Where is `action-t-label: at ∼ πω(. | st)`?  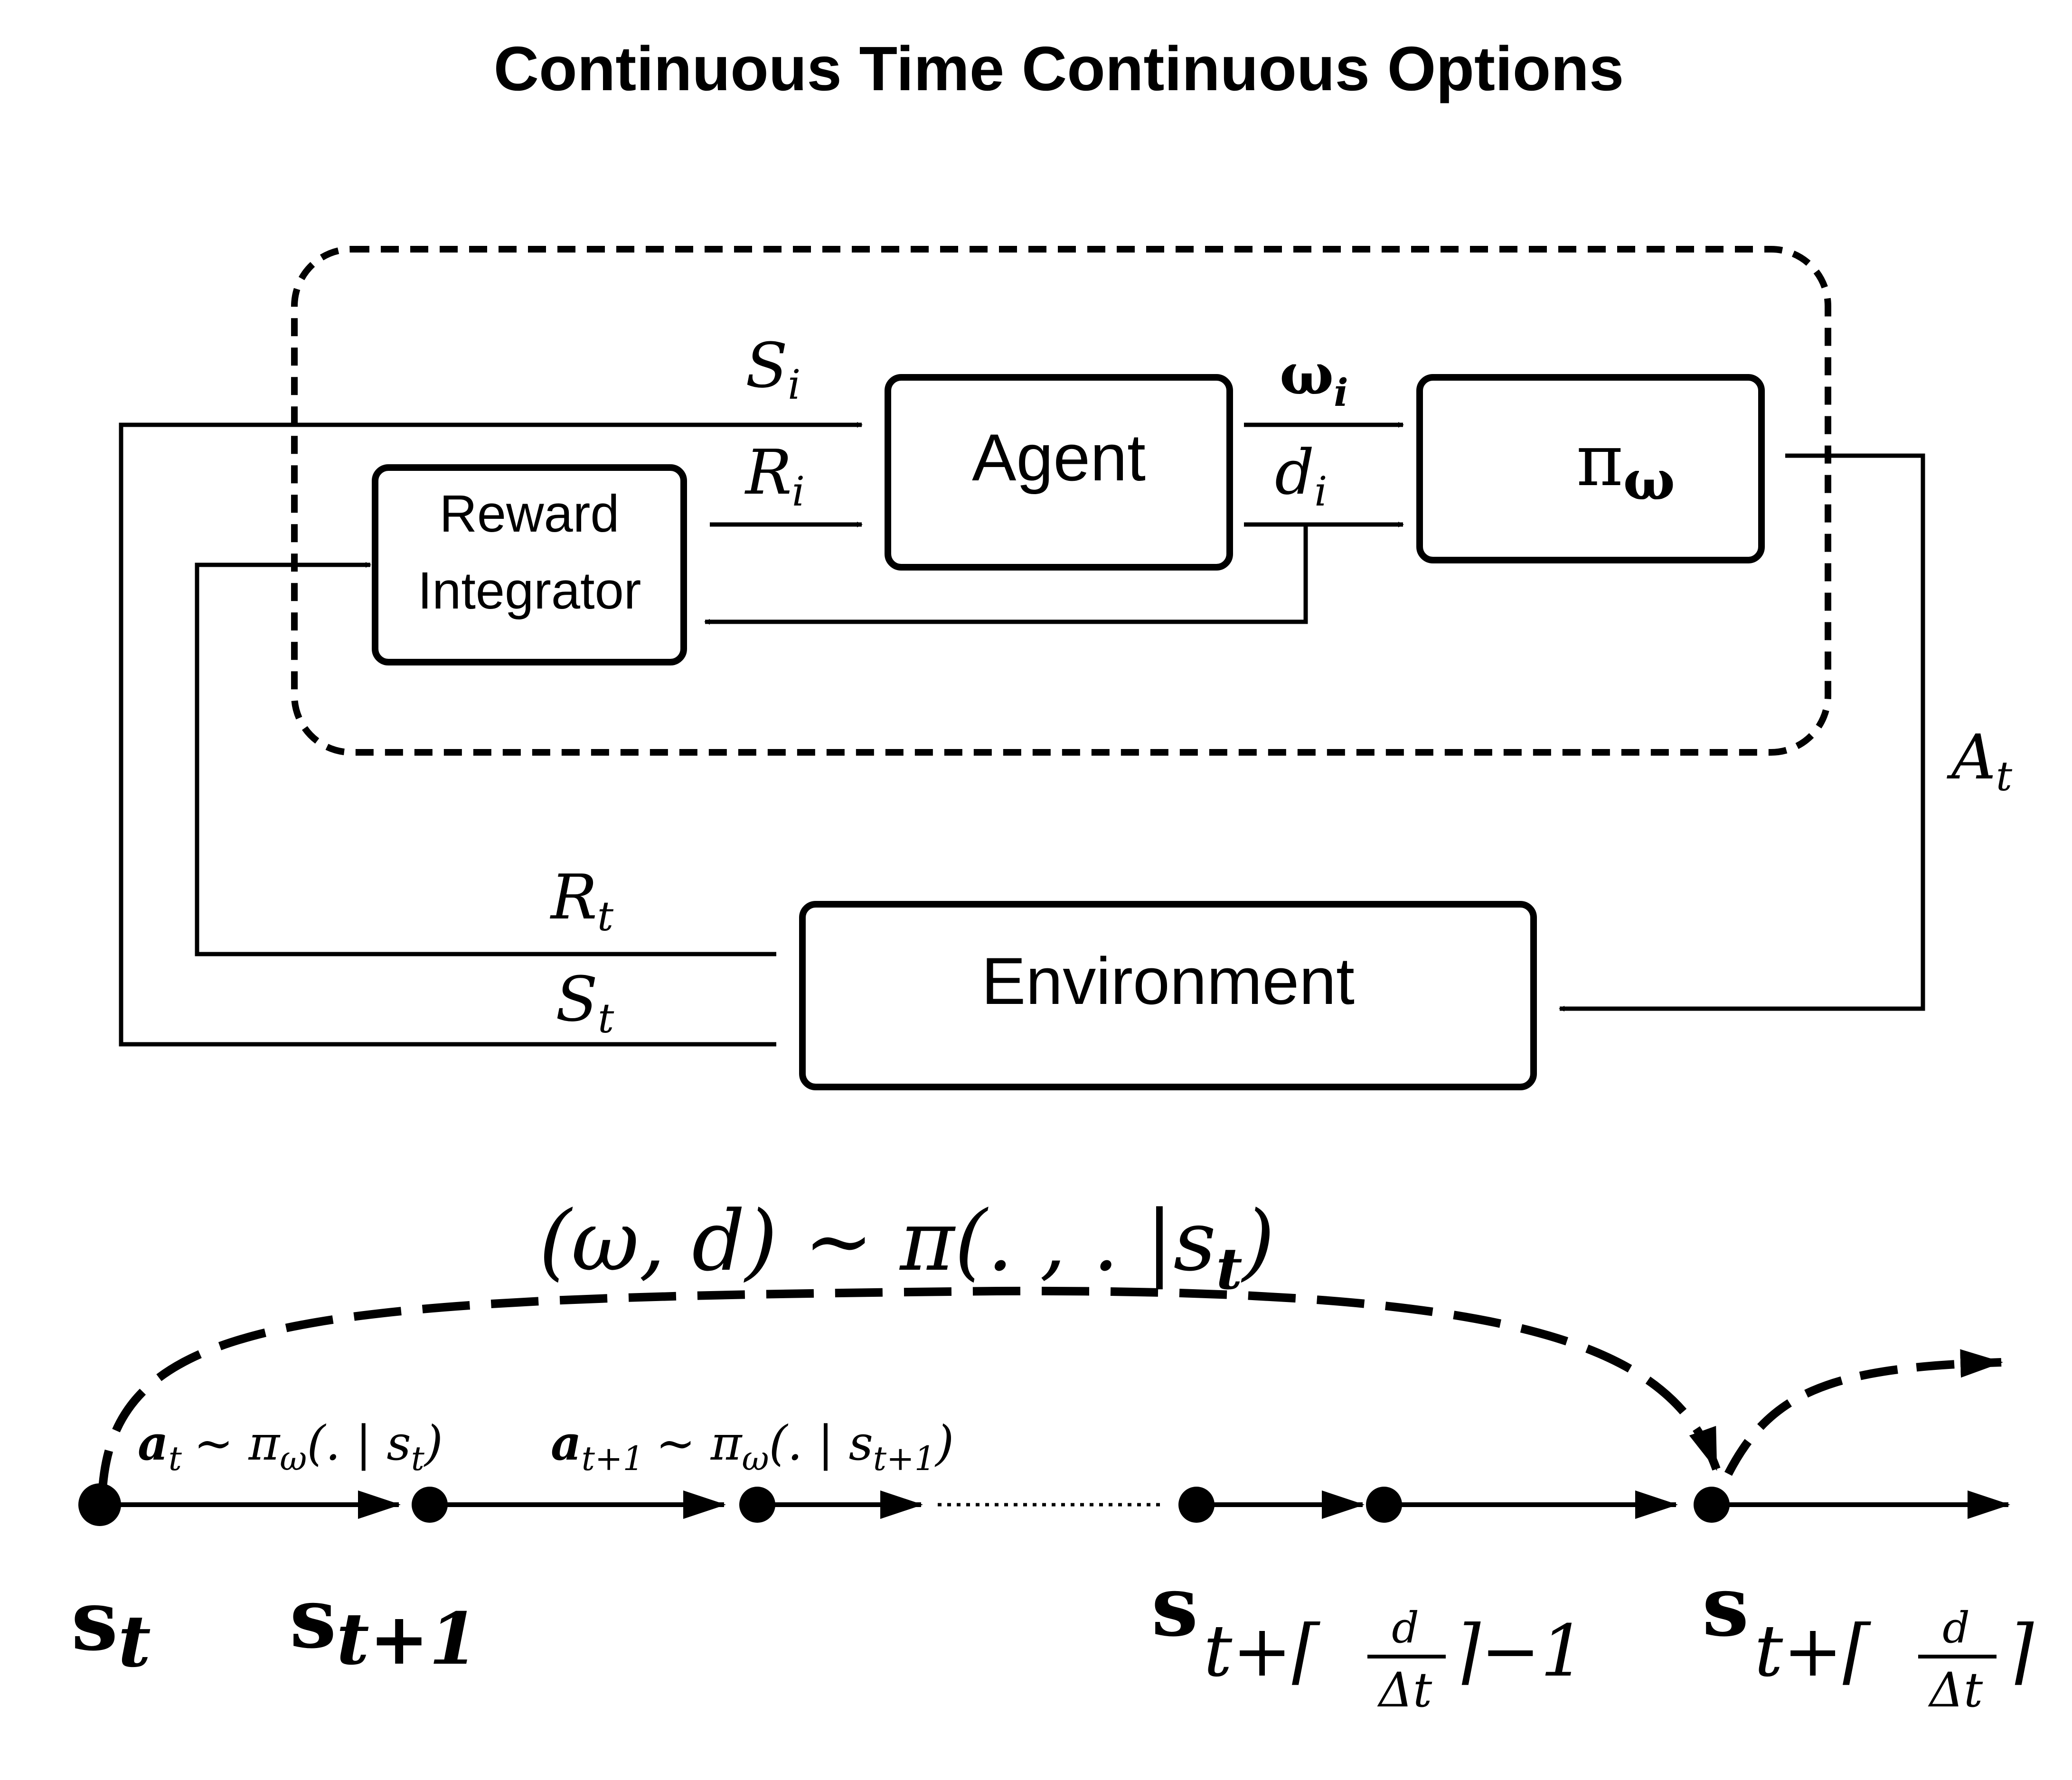 action-t-label: at ∼ πω(. | st) is located at coordinates (290, 1446).